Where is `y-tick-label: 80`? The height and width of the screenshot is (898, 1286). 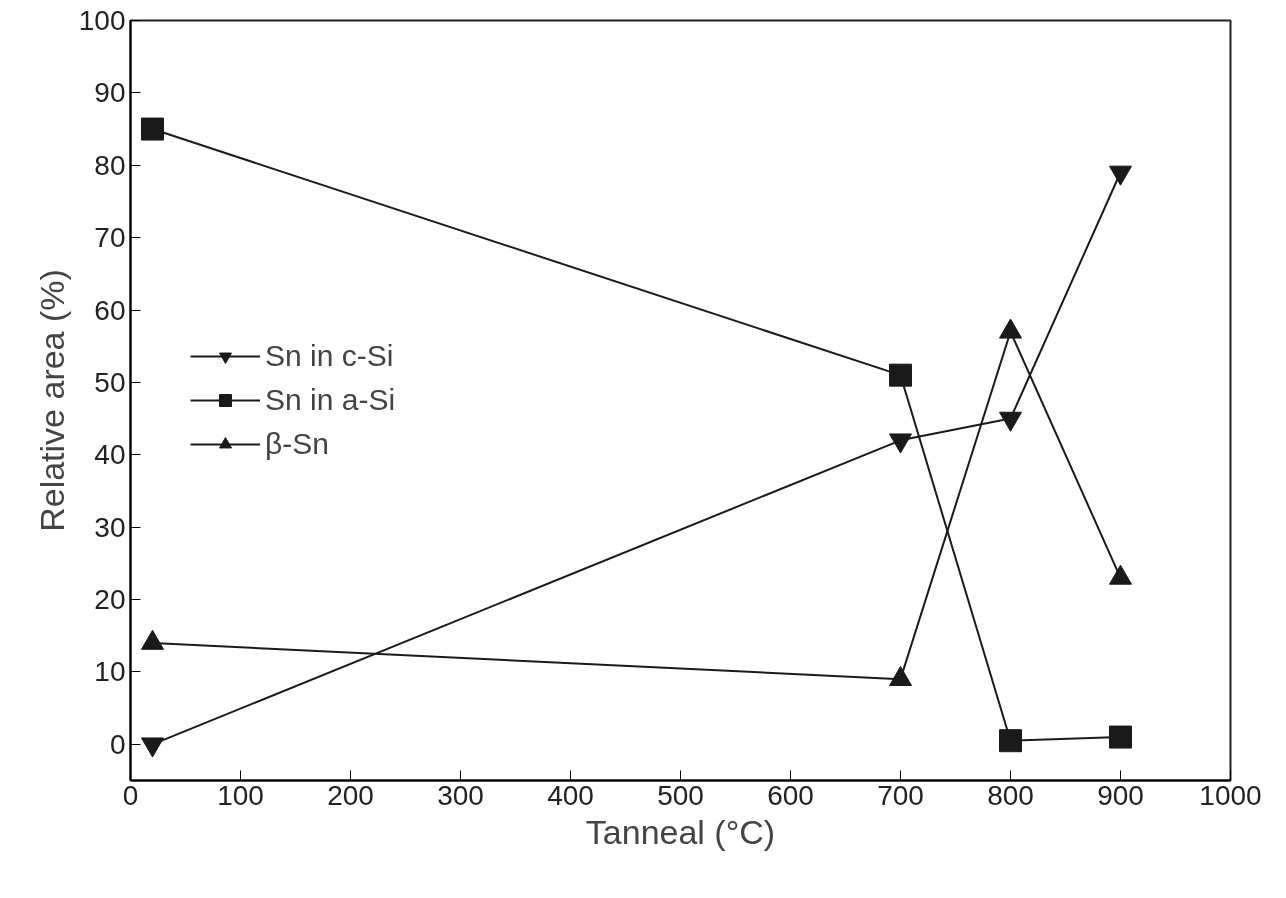 y-tick-label: 80 is located at coordinates (110, 165).